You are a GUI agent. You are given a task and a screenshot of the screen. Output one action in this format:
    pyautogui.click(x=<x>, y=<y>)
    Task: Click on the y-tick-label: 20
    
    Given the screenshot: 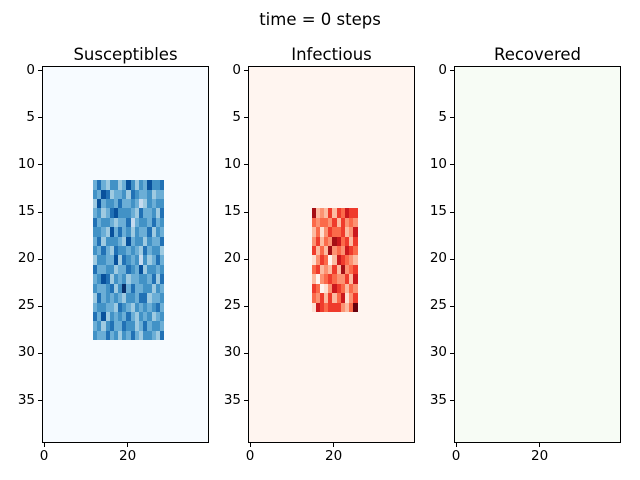 What is the action you would take?
    pyautogui.click(x=438, y=258)
    